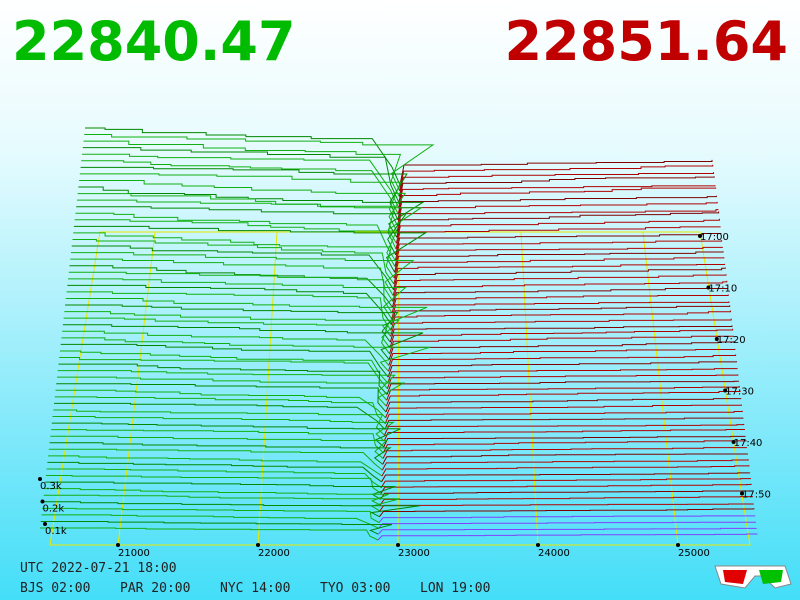 The width and height of the screenshot is (800, 600). I want to click on time-label: 17:10, so click(722, 289).